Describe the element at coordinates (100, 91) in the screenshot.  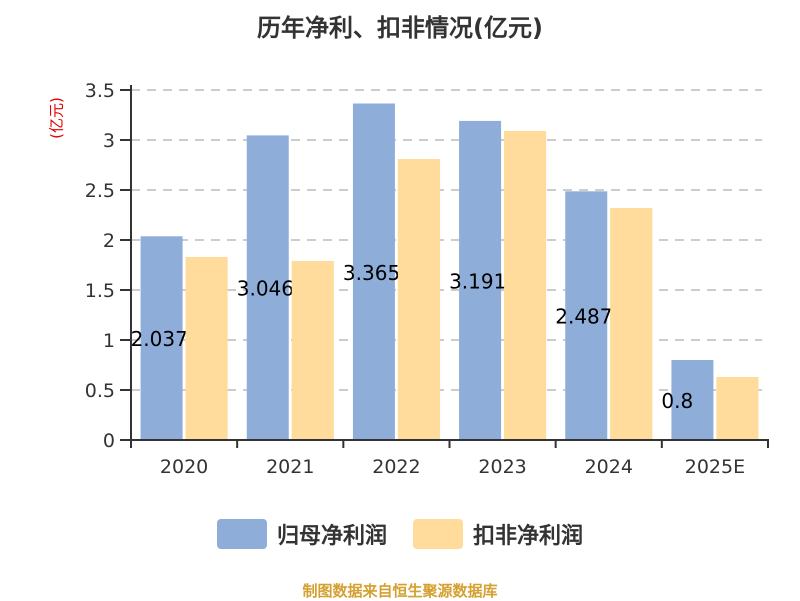
I see `y-tick-label: 3.5` at that location.